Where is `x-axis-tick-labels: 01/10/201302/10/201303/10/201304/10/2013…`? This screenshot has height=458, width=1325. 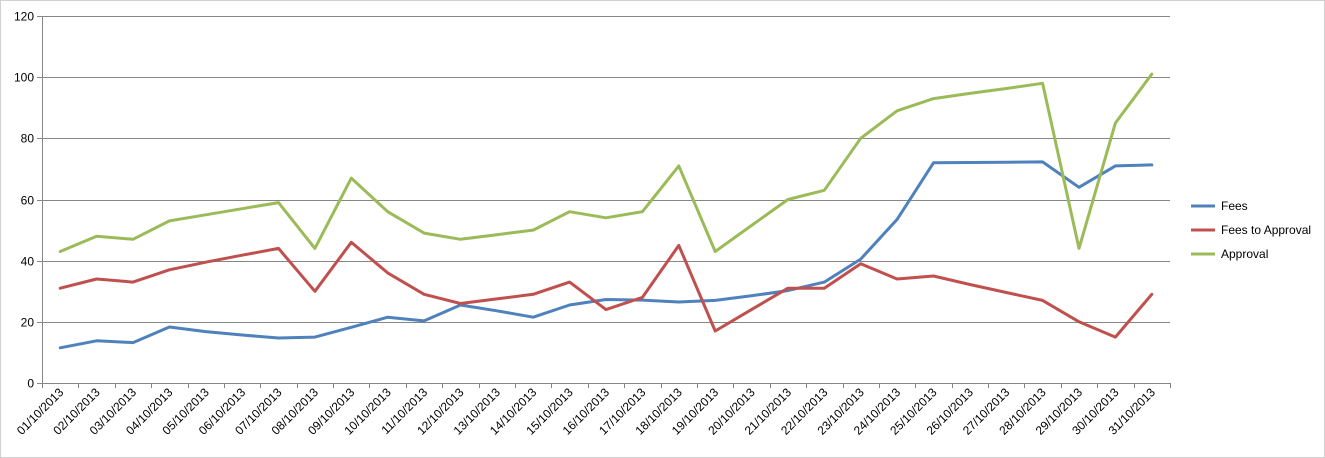
x-axis-tick-labels: 01/10/201302/10/201303/10/201304/10/2013… is located at coordinates (586, 411).